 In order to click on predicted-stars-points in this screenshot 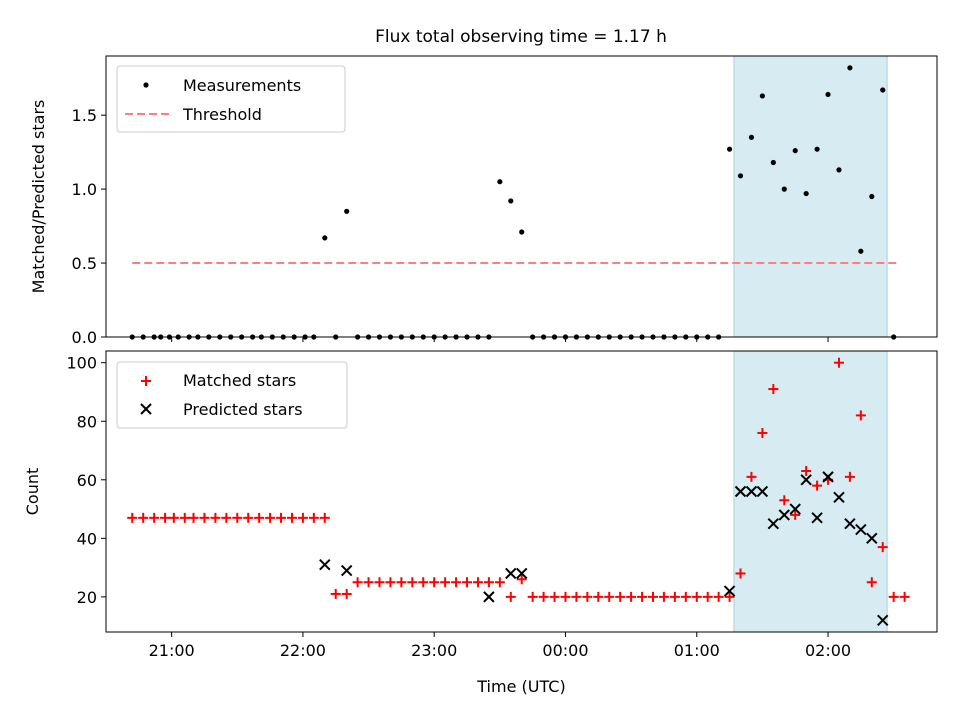, I will do `click(604, 548)`.